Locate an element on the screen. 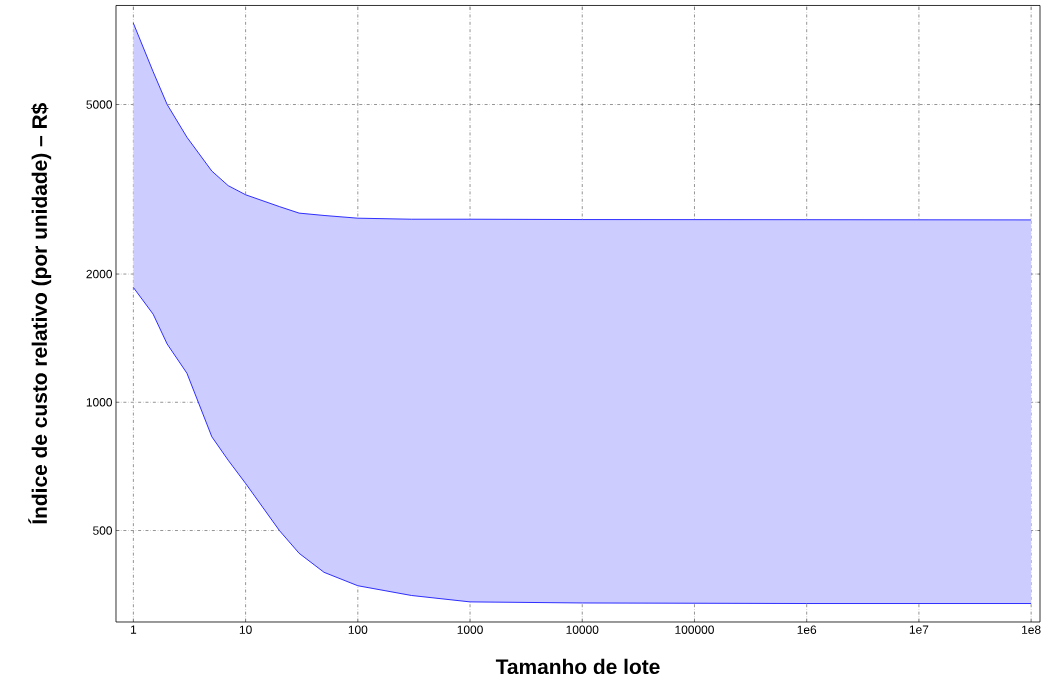  x-tick-label: 1000 is located at coordinates (470, 629).